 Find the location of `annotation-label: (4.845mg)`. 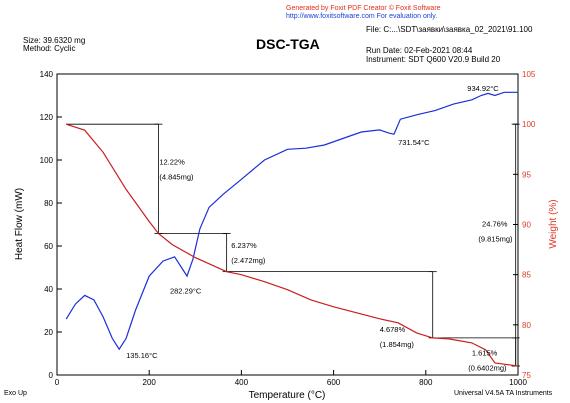

annotation-label: (4.845mg) is located at coordinates (176, 176).